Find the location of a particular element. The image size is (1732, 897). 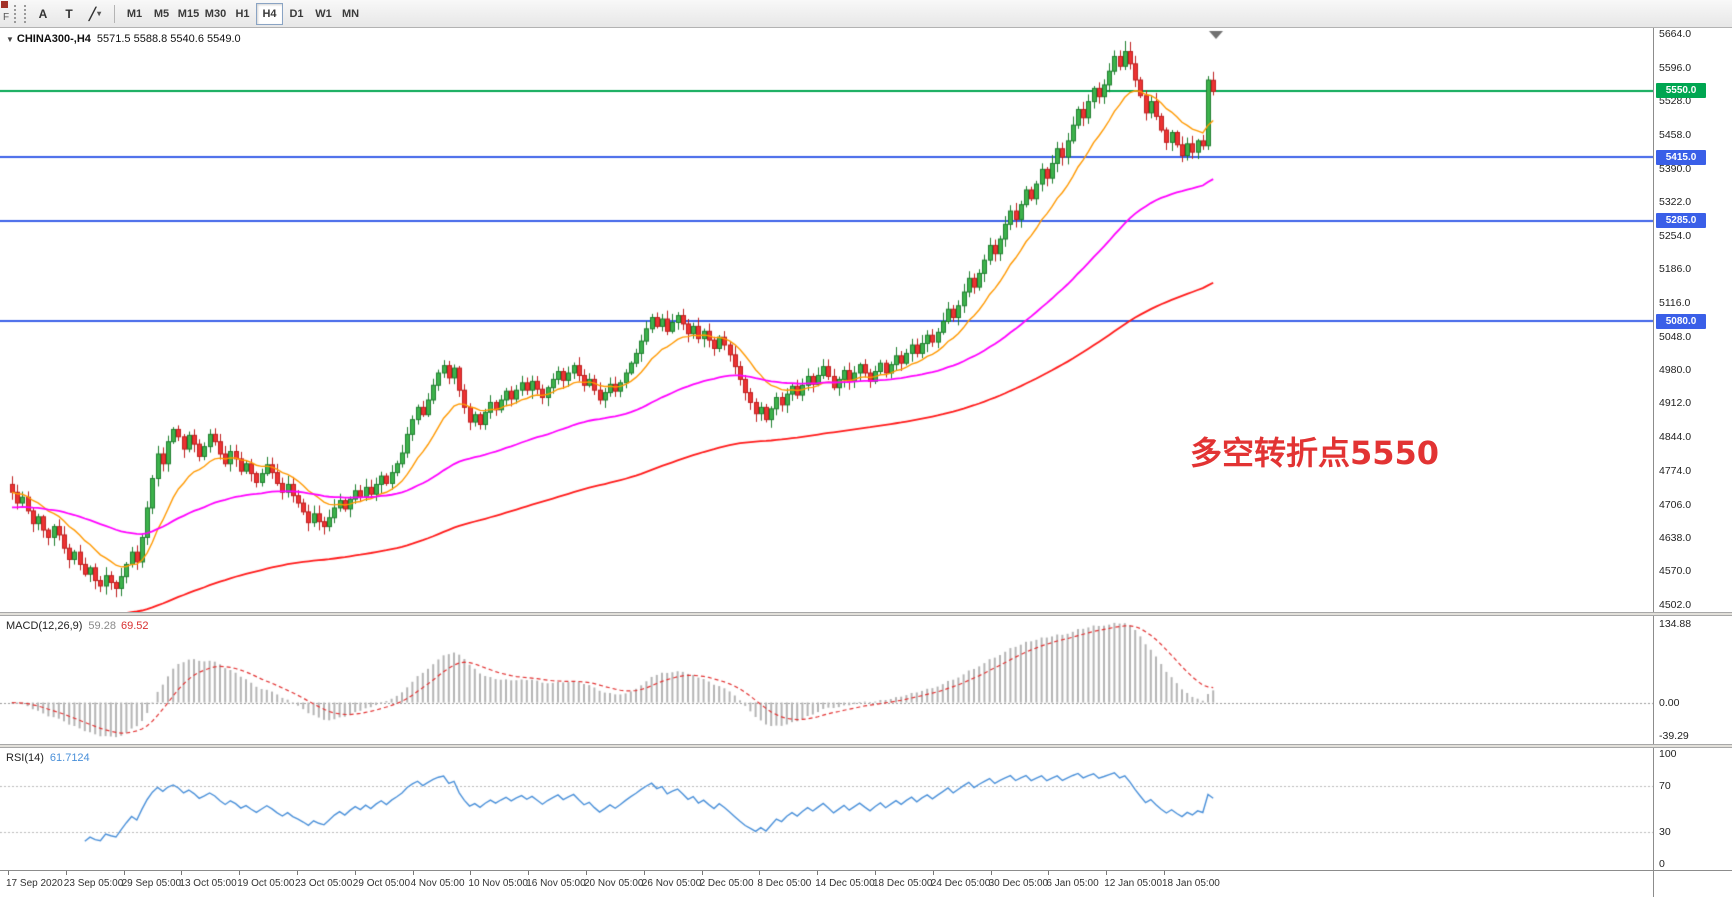

chart-title: ▼ CHINA300-,H4 5571.5 5588.8 5540.6 5549.0 is located at coordinates (123, 39).